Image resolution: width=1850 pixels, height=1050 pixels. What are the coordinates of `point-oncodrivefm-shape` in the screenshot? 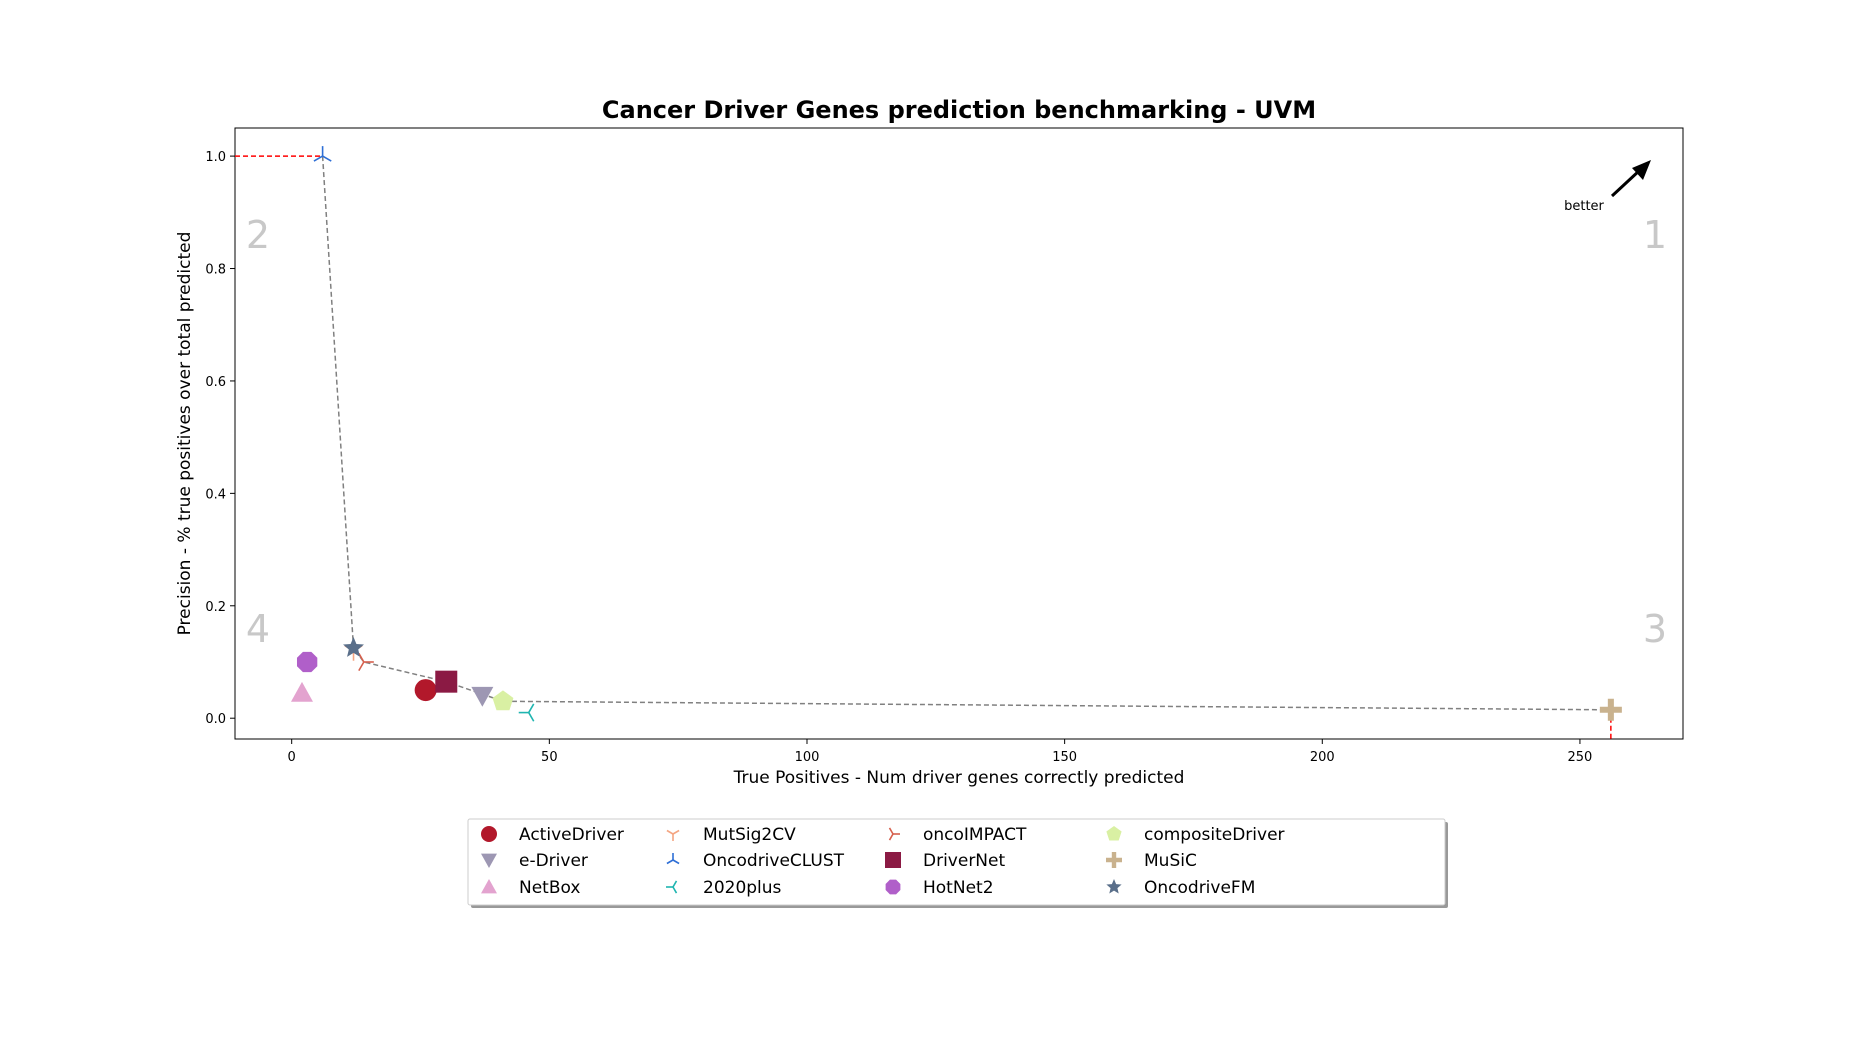 It's located at (353, 646).